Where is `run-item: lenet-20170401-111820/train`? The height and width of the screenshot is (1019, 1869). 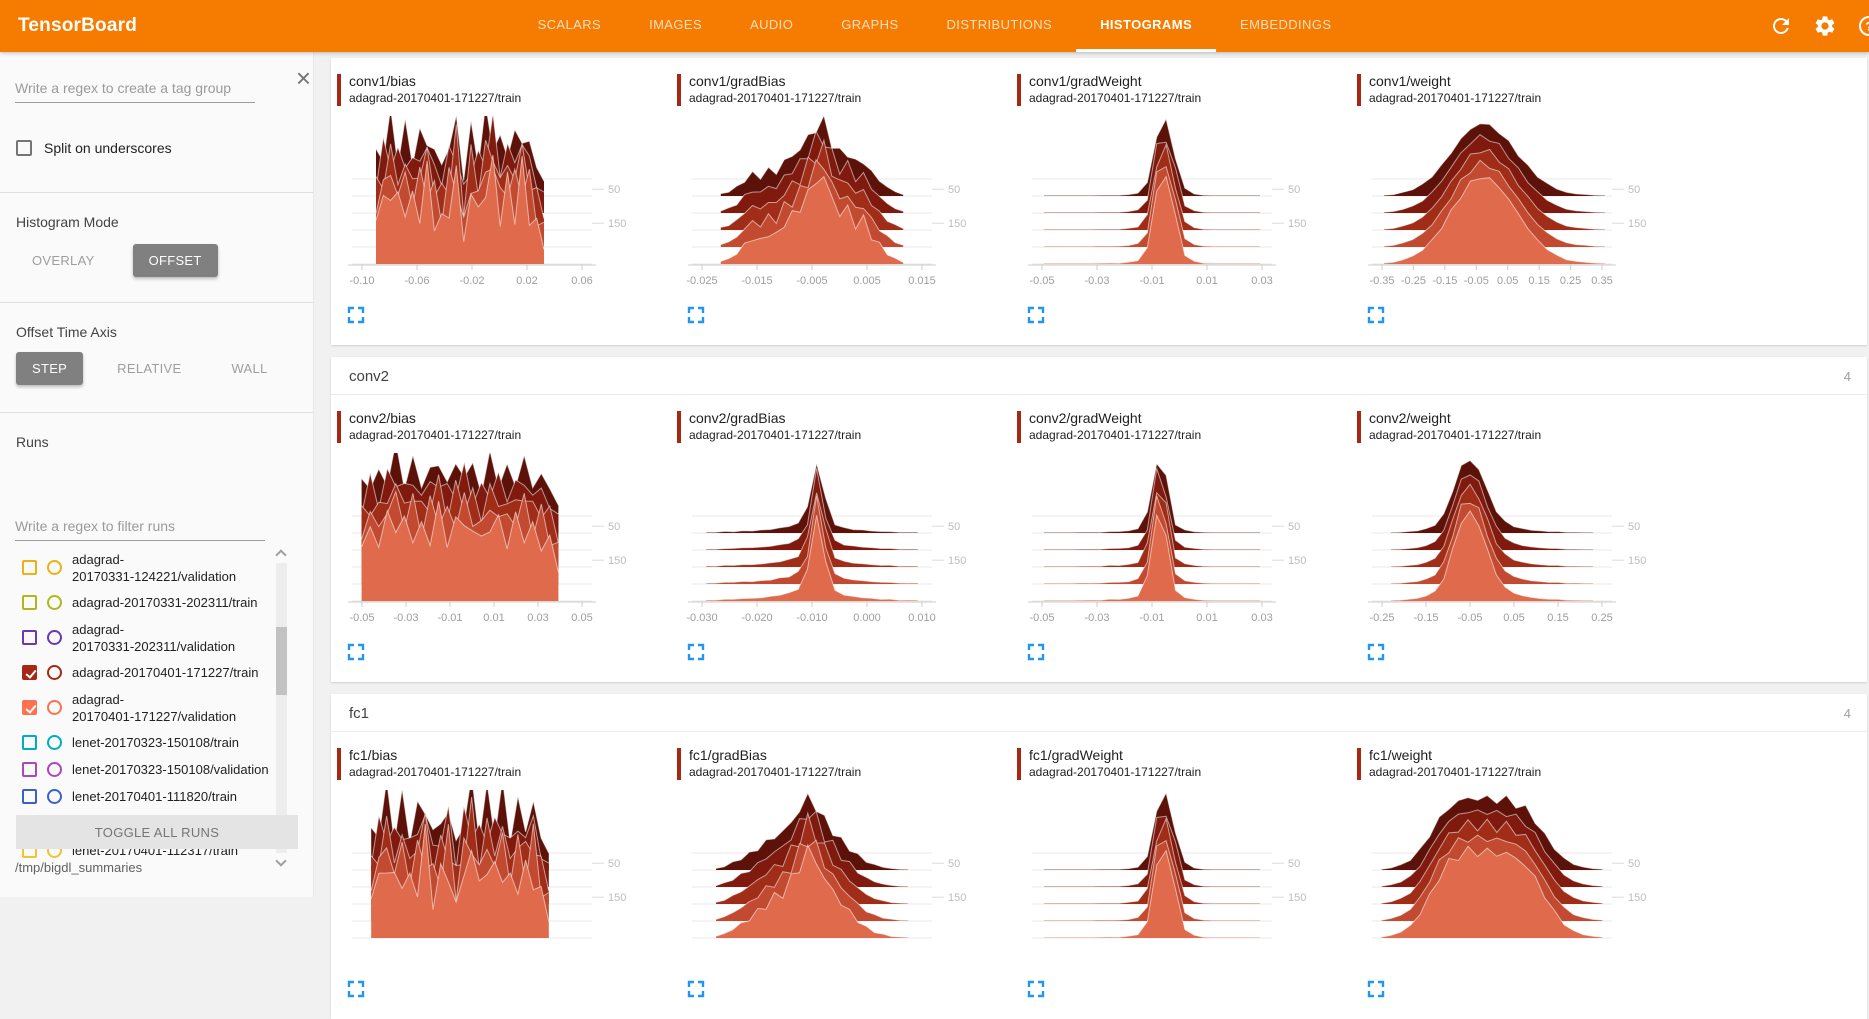 run-item: lenet-20170401-111820/train is located at coordinates (138, 796).